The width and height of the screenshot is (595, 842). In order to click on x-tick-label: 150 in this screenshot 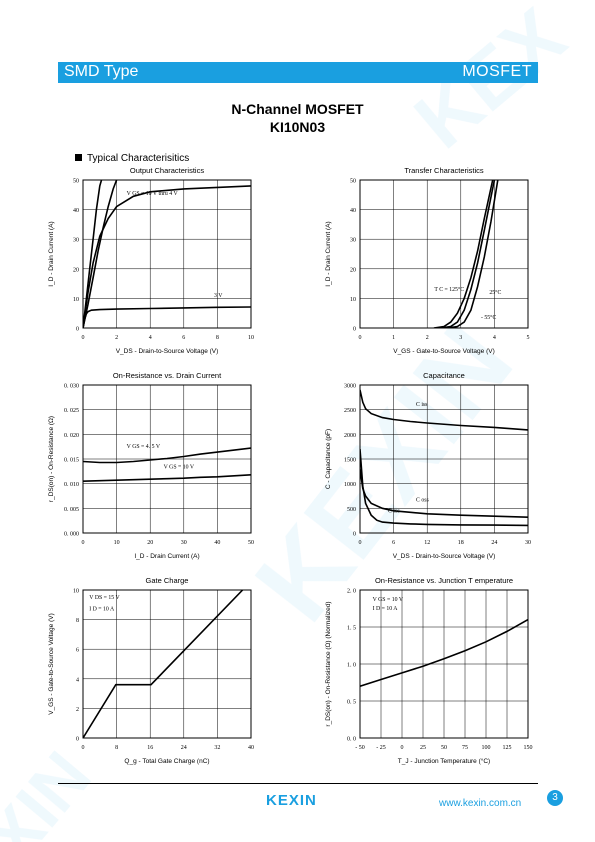, I will do `click(528, 748)`.